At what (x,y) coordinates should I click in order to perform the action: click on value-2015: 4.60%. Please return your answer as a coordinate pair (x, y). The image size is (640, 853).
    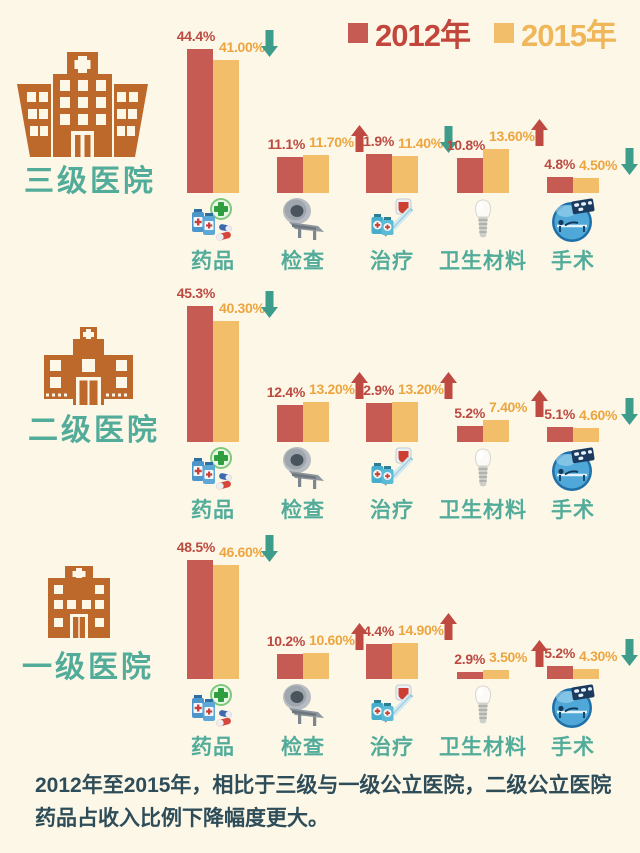
    Looking at the image, I should click on (598, 415).